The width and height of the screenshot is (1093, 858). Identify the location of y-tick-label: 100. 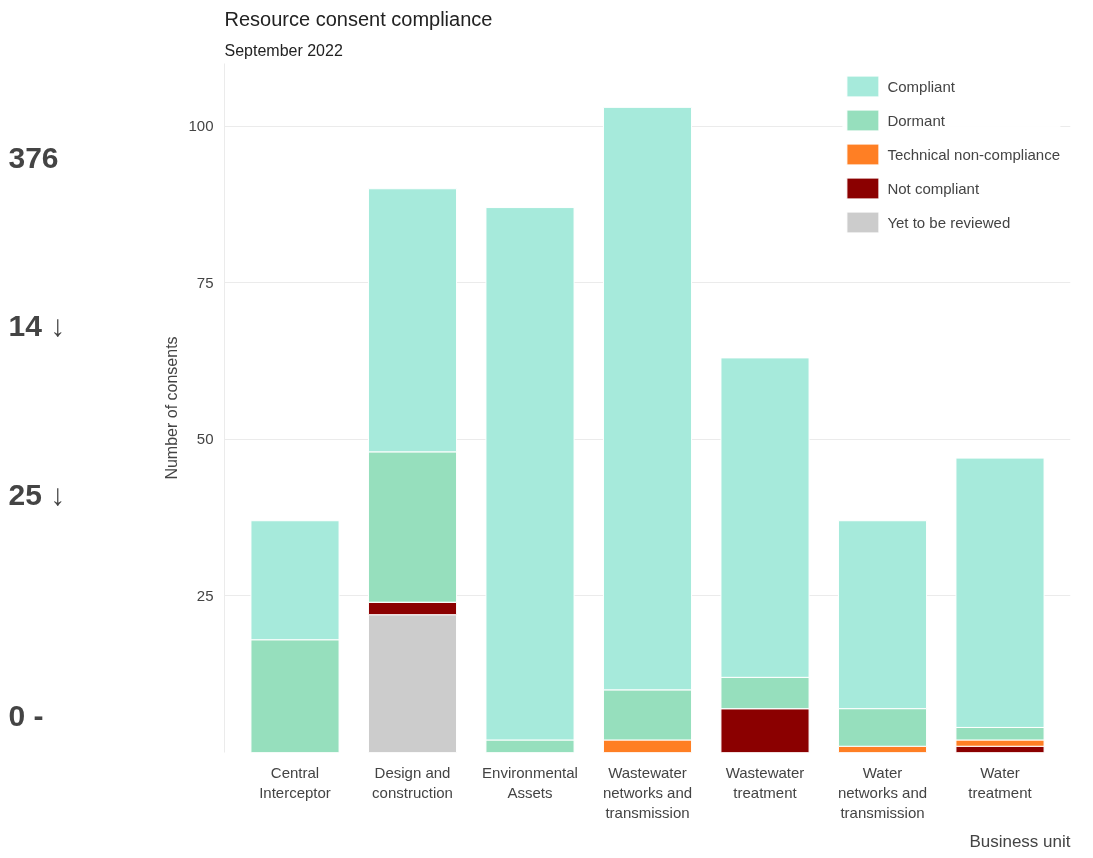
(201, 126).